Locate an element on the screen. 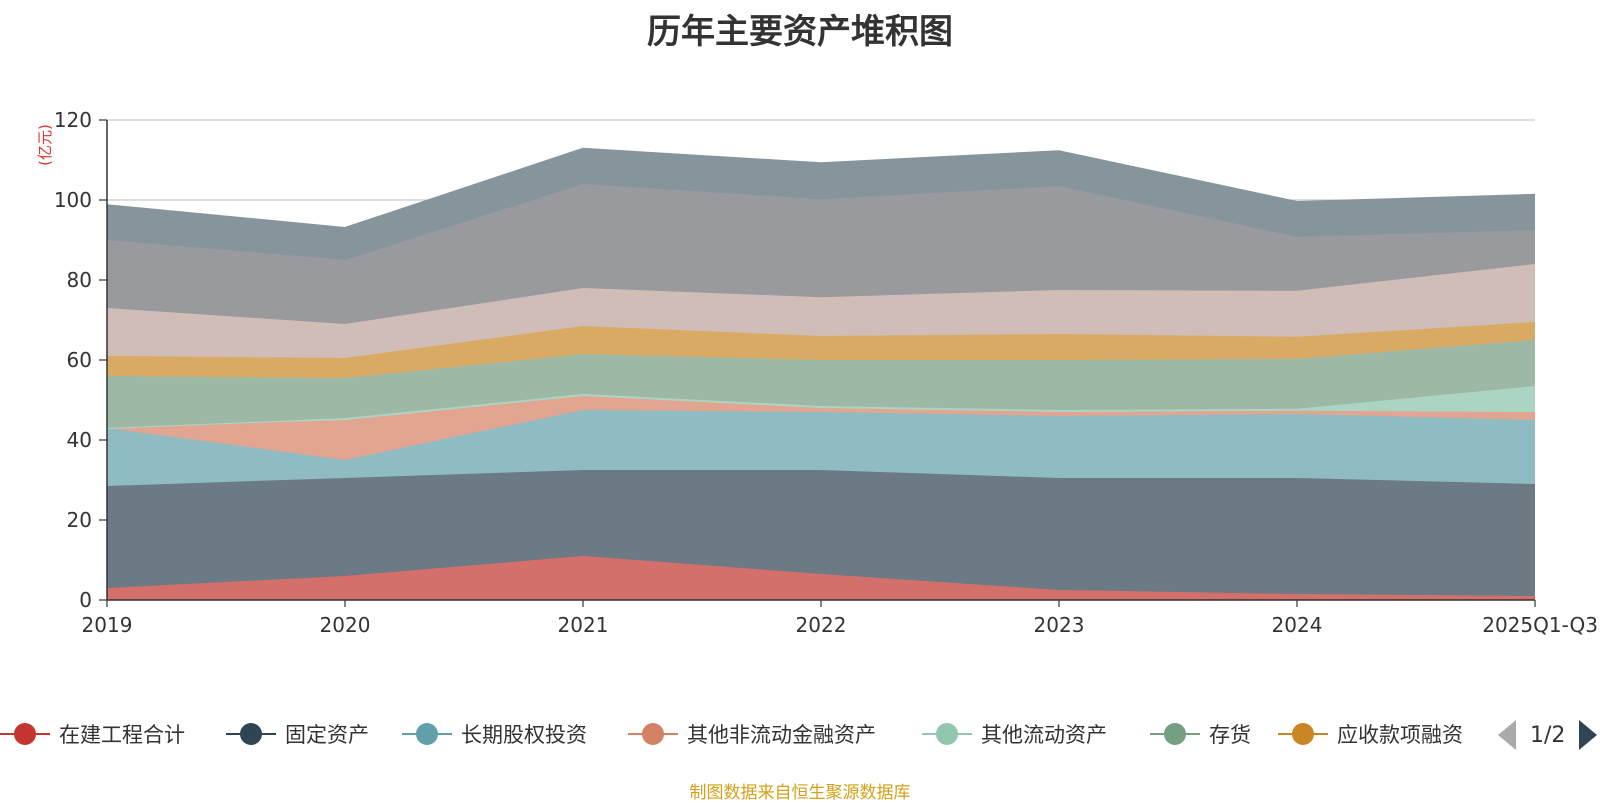 The width and height of the screenshot is (1600, 803). legend-item: 其他非流动金融资产 is located at coordinates (752, 734).